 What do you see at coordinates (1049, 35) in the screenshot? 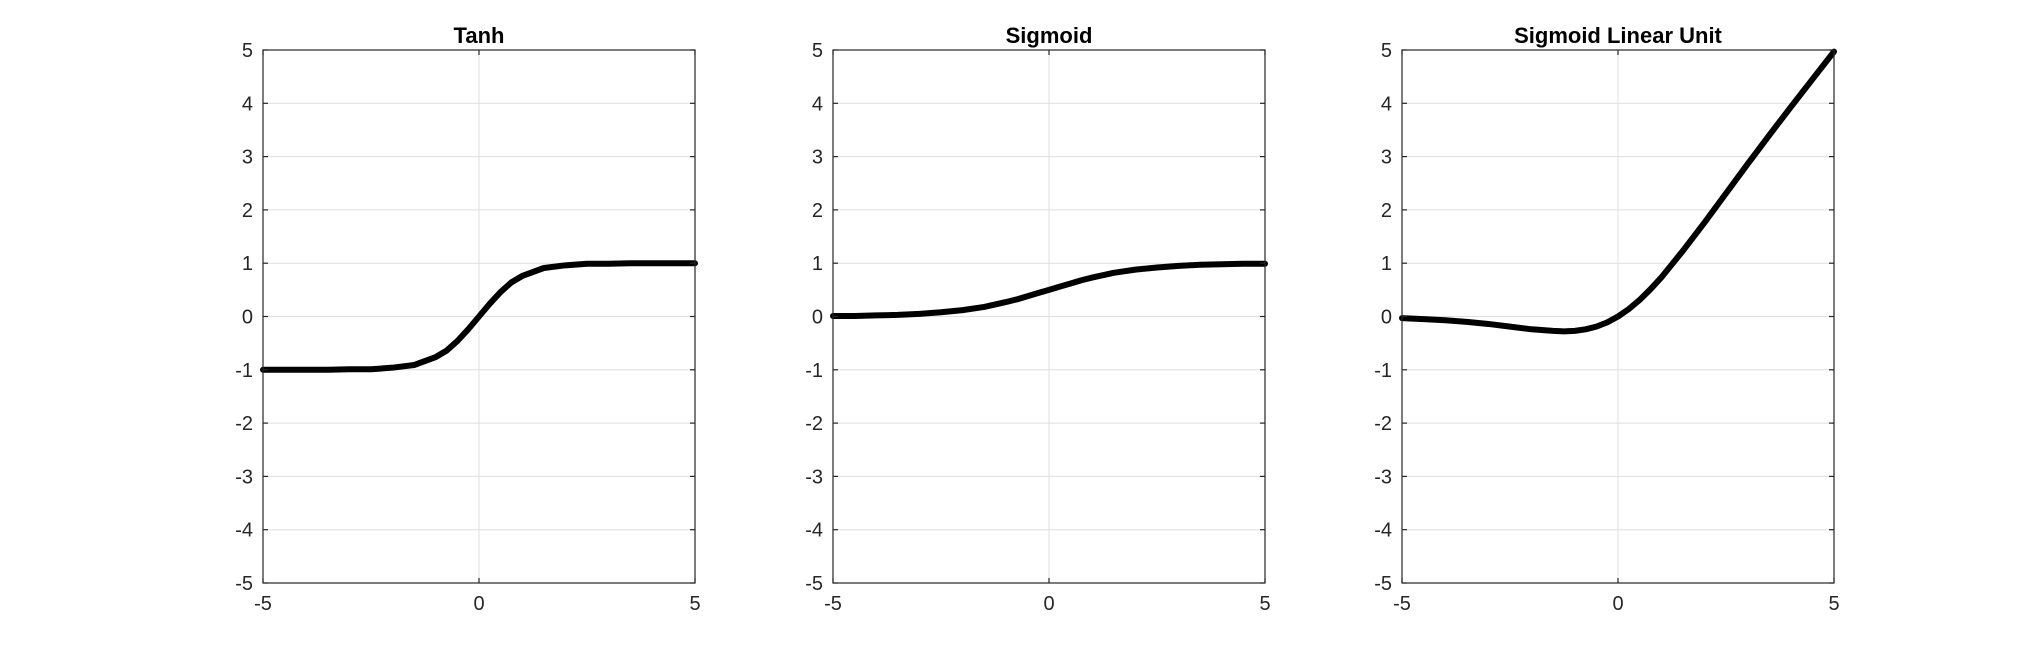
I see `chart-title: Sigmoid` at bounding box center [1049, 35].